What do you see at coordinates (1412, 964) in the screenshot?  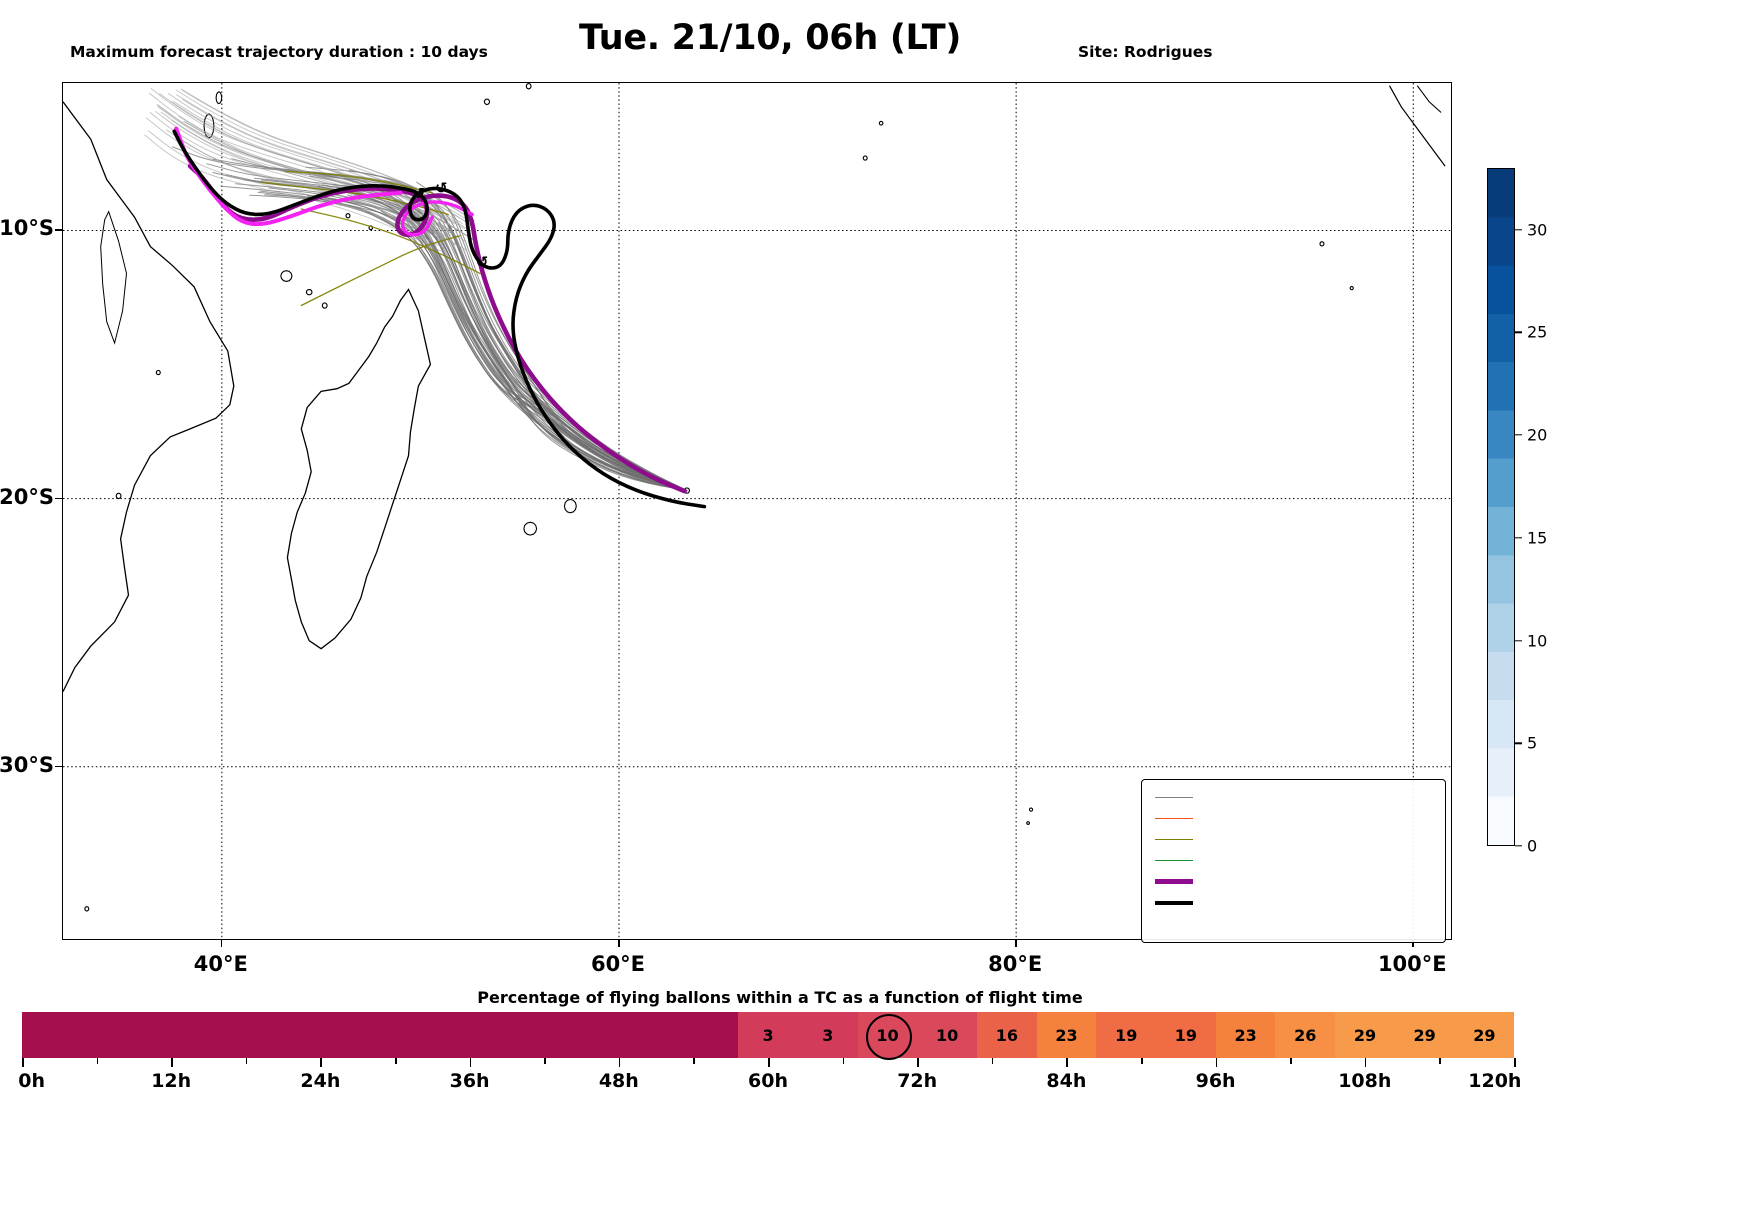 I see `map-xtick-3: 100°E` at bounding box center [1412, 964].